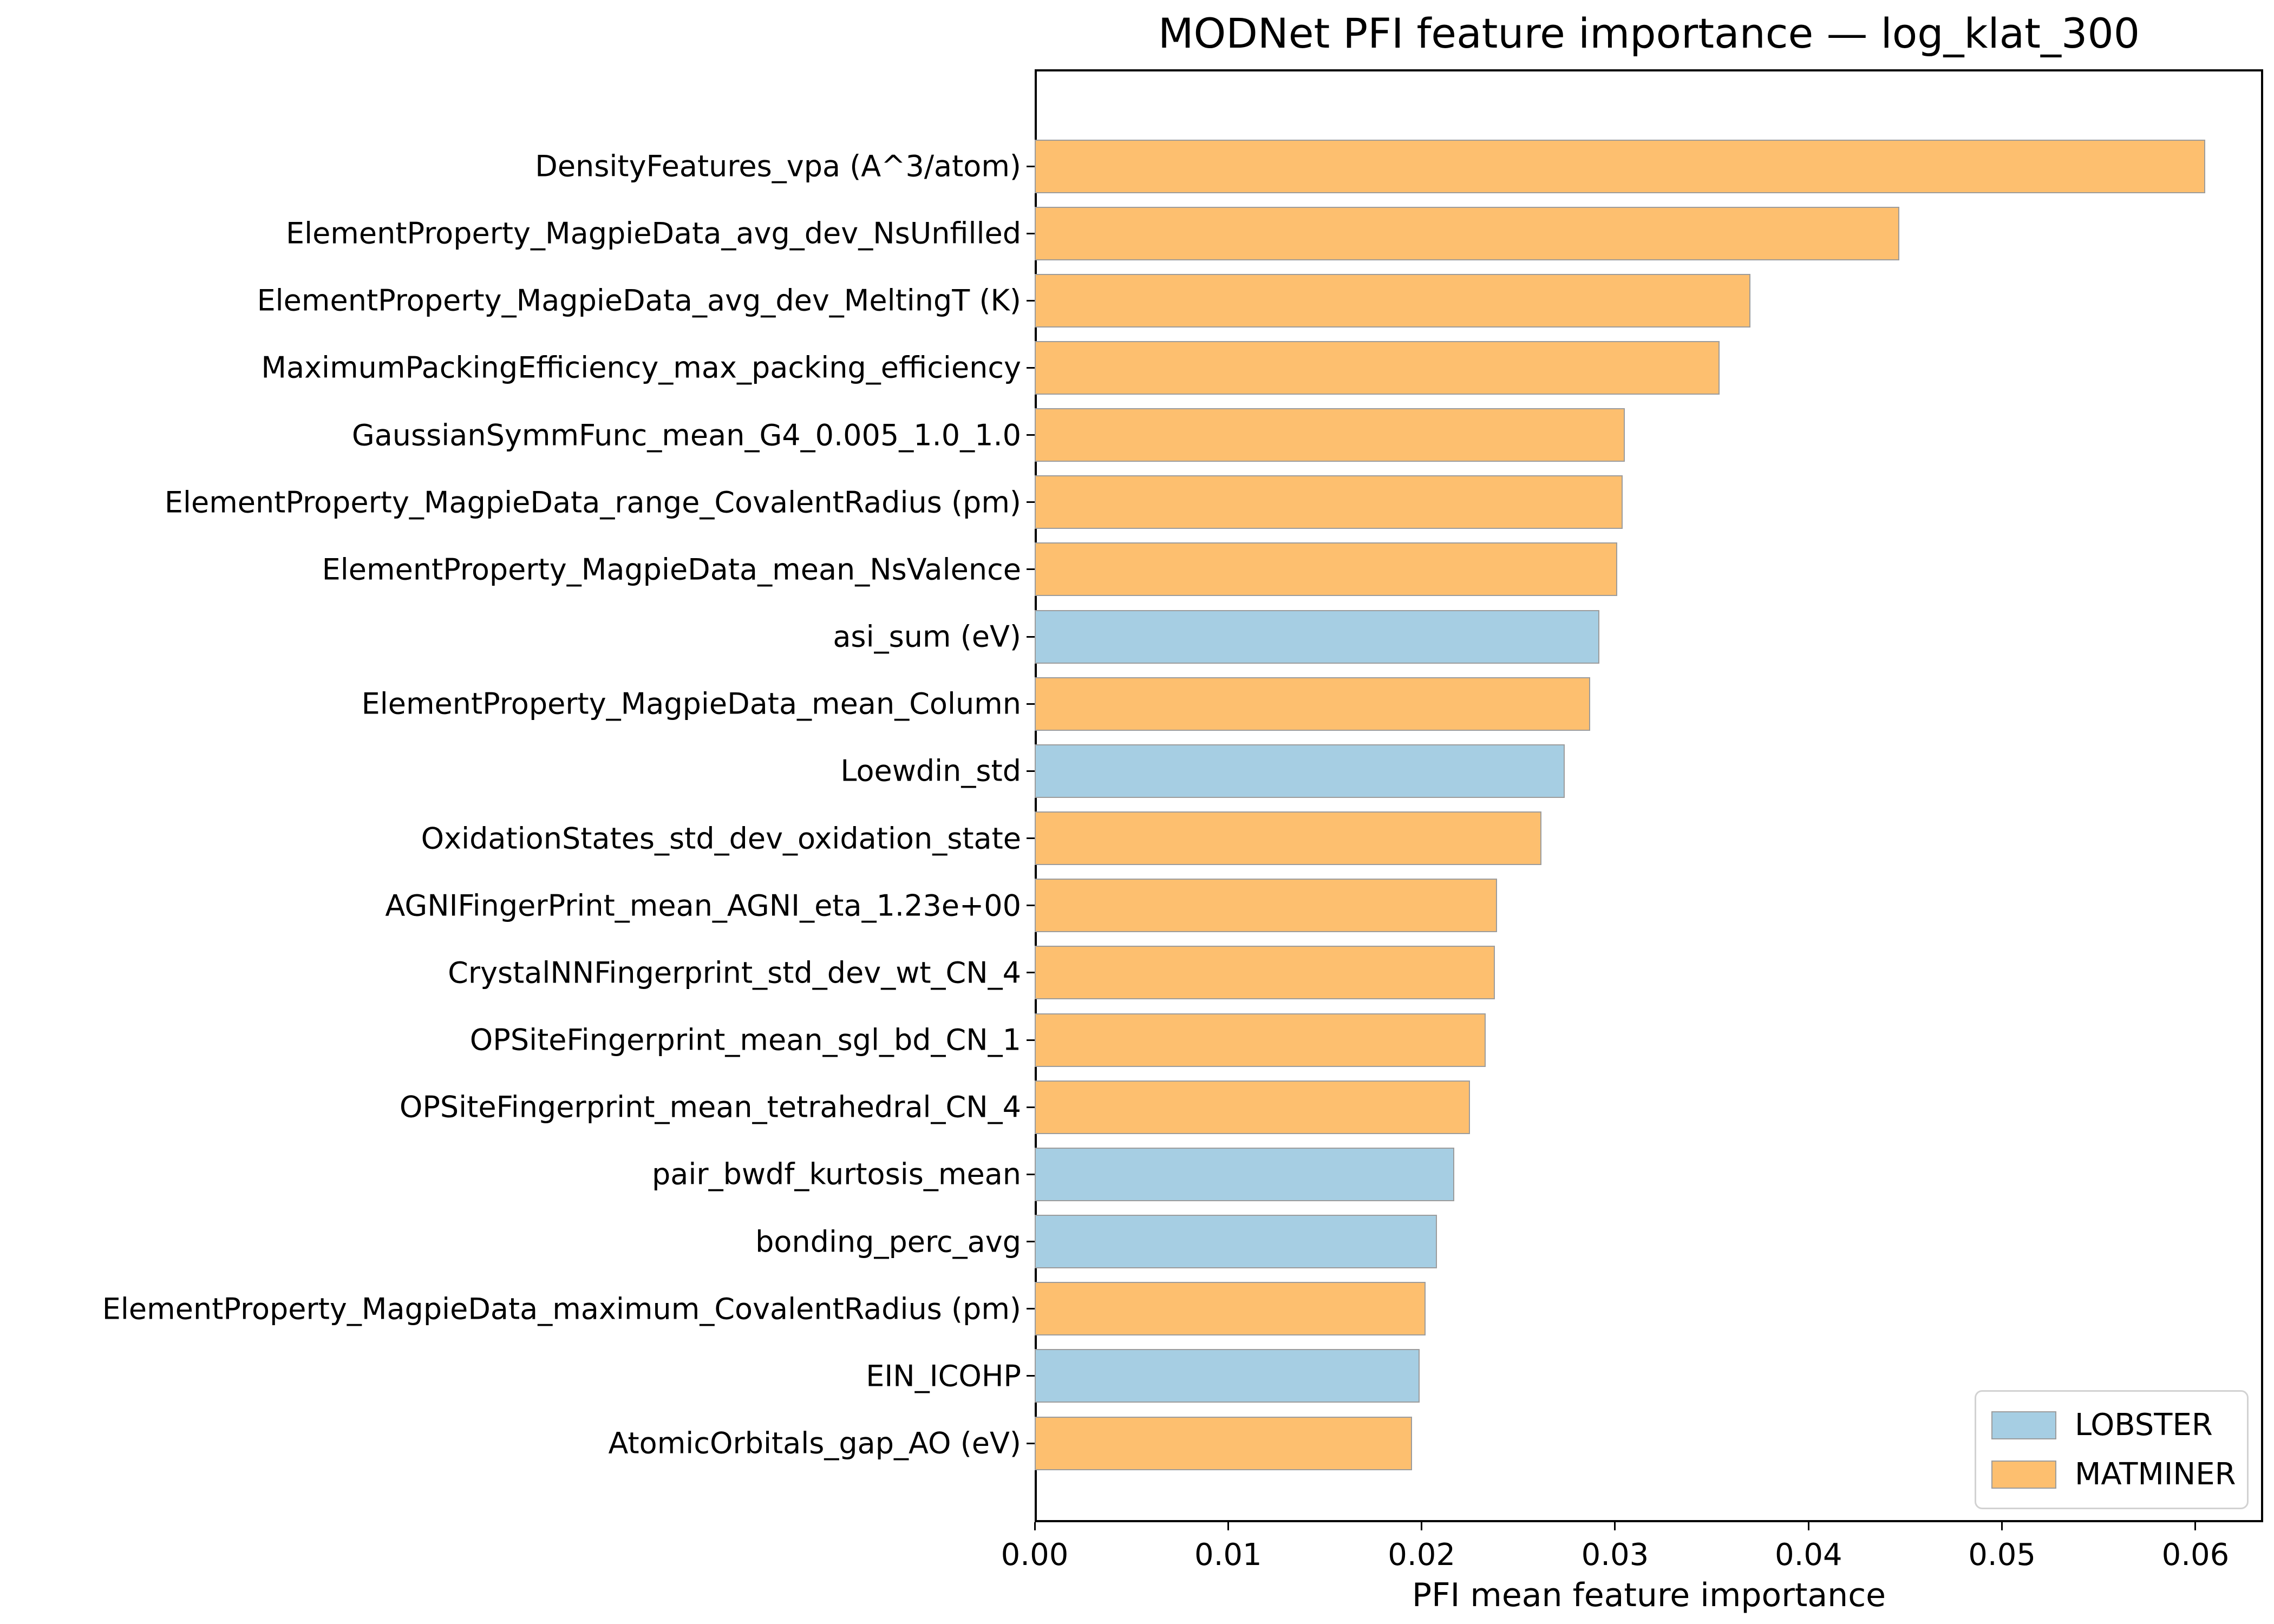  I want to click on y-axis-label: CrystalNNFingerprint_std_dev_wt_CN_4, so click(735, 973).